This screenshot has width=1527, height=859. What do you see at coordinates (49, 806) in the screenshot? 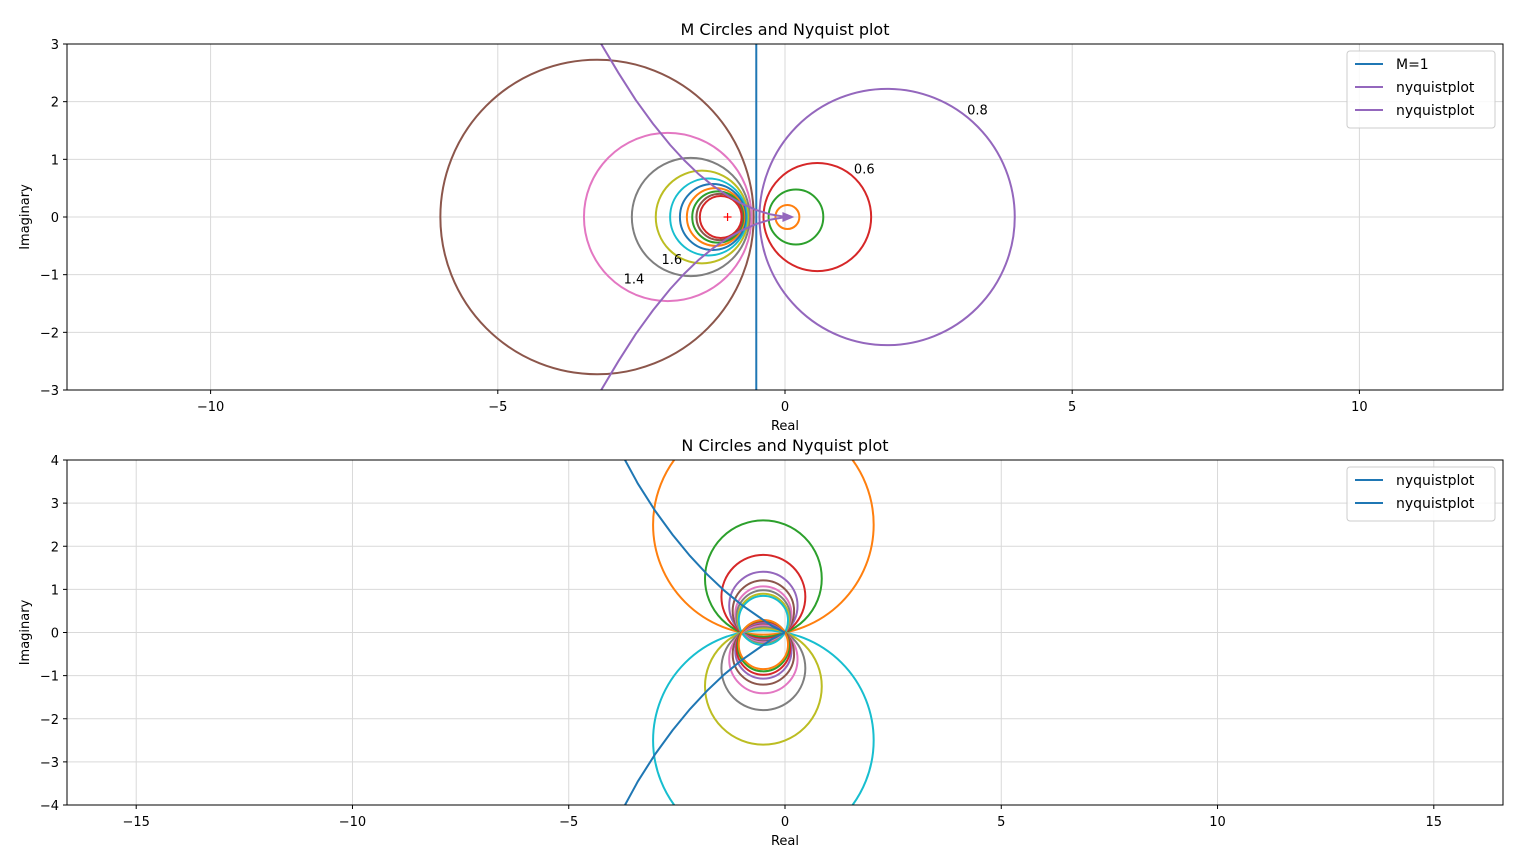
I see `y-tick-label: −4` at bounding box center [49, 806].